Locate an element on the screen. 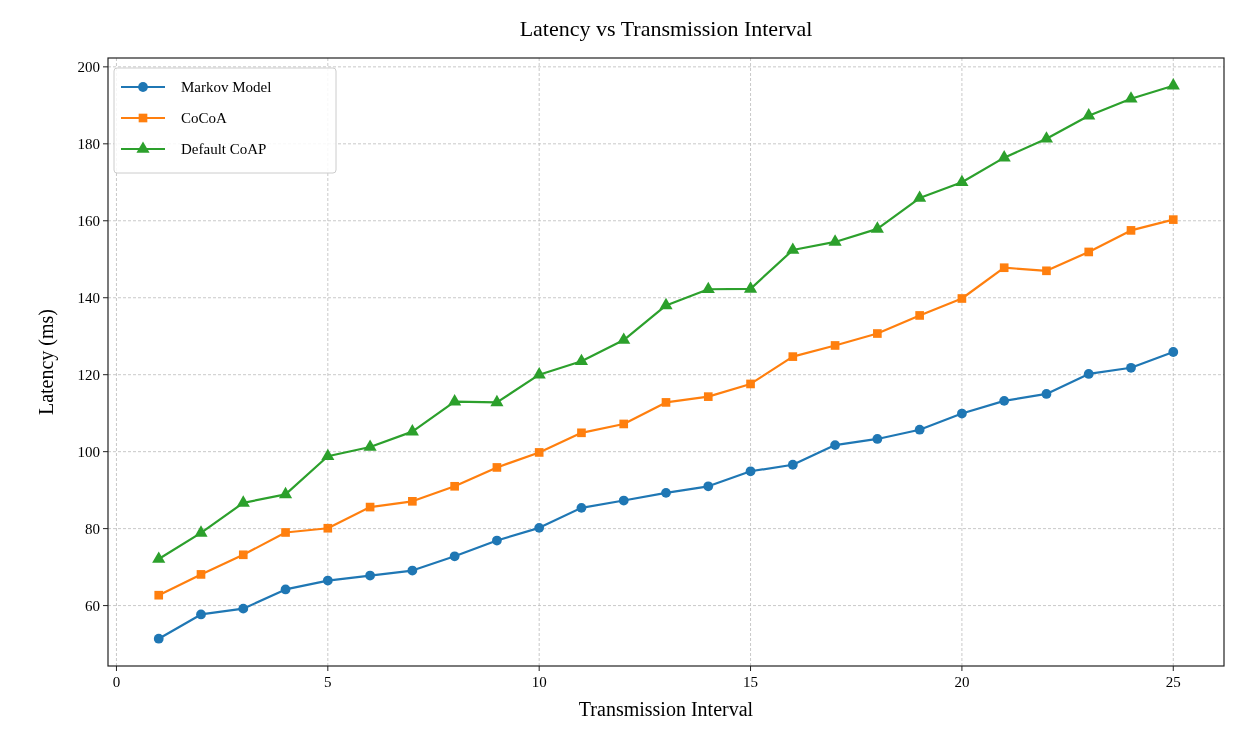  x-tick-label: 15 is located at coordinates (751, 682).